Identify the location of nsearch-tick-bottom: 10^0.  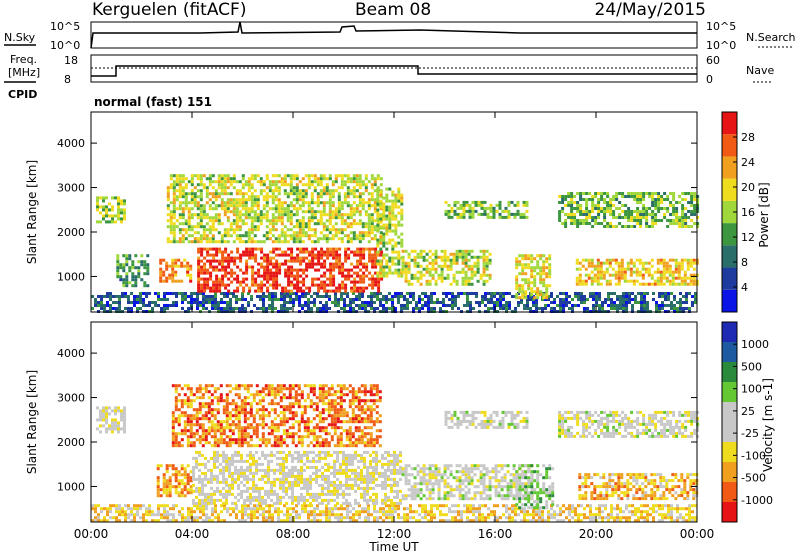
(721, 45).